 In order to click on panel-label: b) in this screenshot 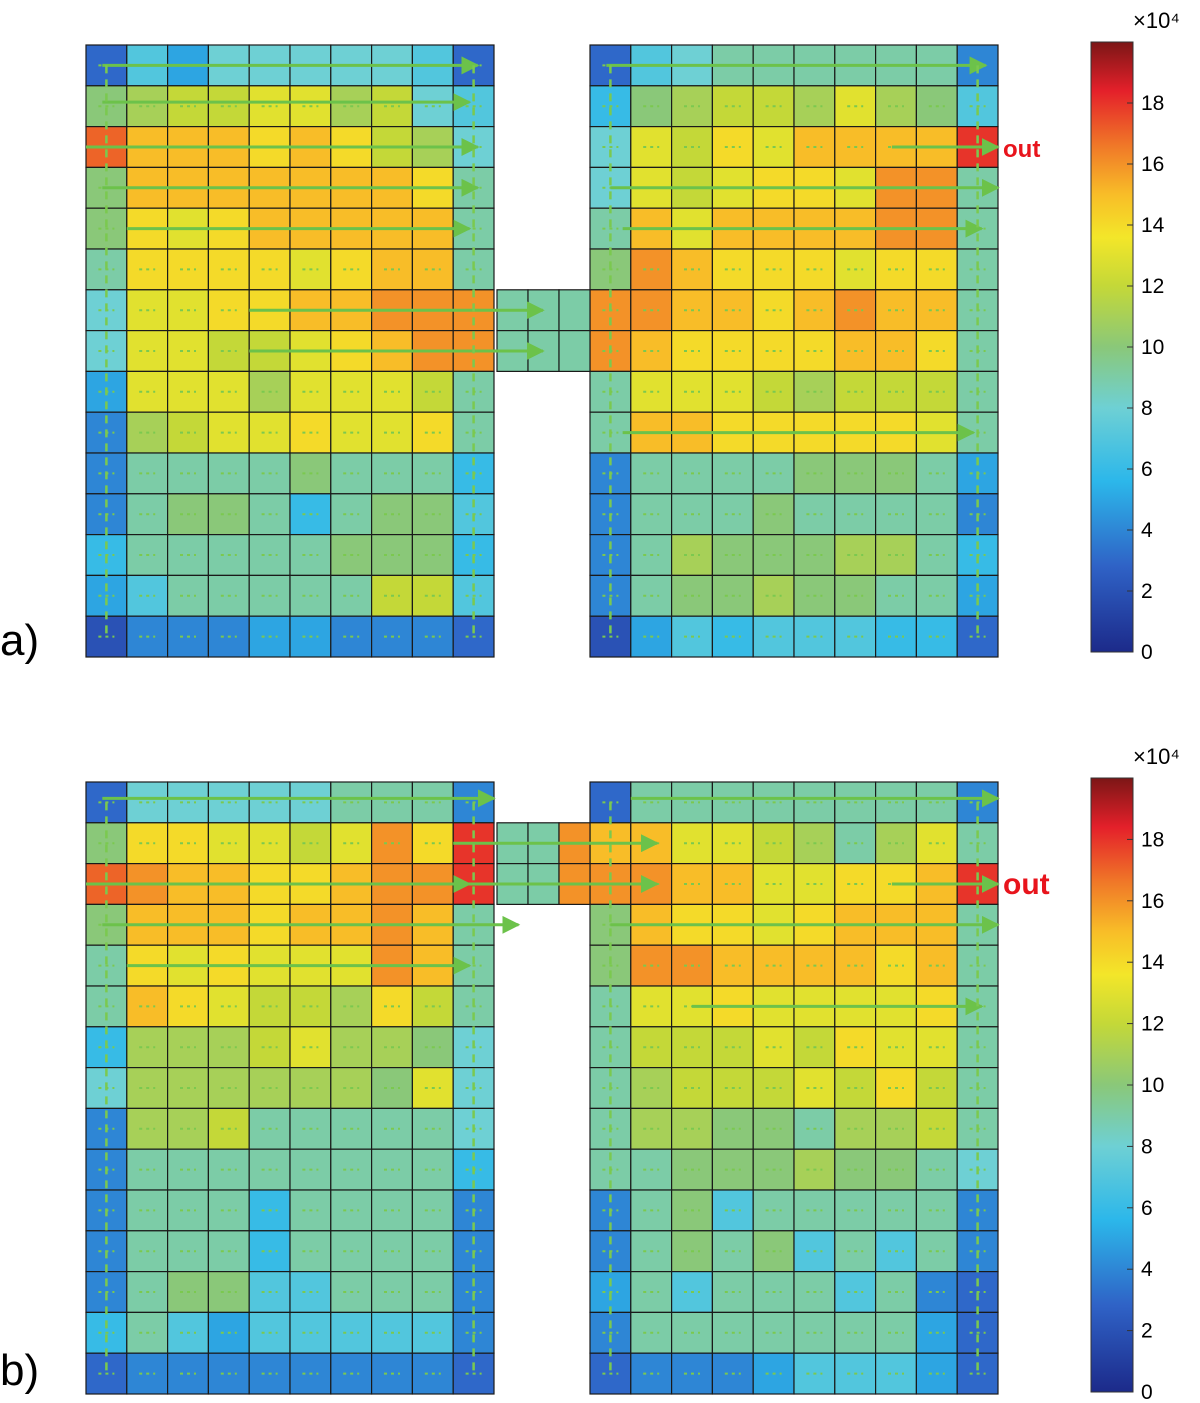, I will do `click(19, 1370)`.